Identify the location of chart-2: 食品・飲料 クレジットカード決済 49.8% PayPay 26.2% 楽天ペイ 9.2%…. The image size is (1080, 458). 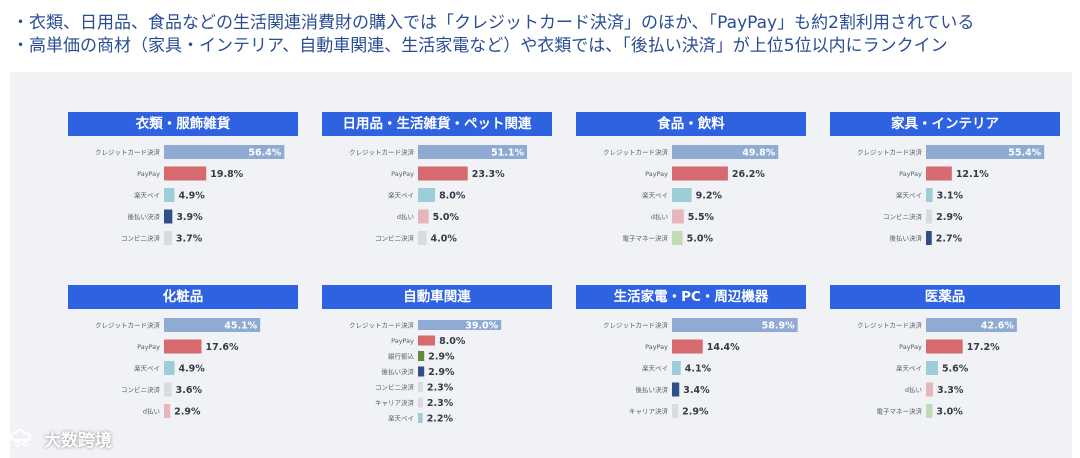
(691, 197).